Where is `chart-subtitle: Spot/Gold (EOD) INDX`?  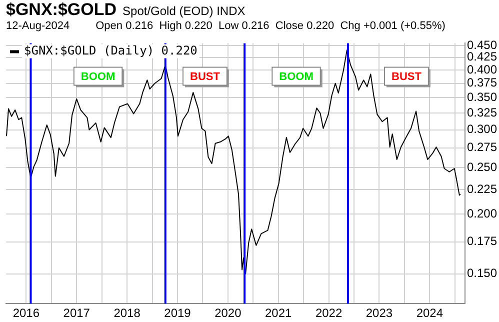
chart-subtitle: Spot/Gold (EOD) INDX is located at coordinates (184, 11).